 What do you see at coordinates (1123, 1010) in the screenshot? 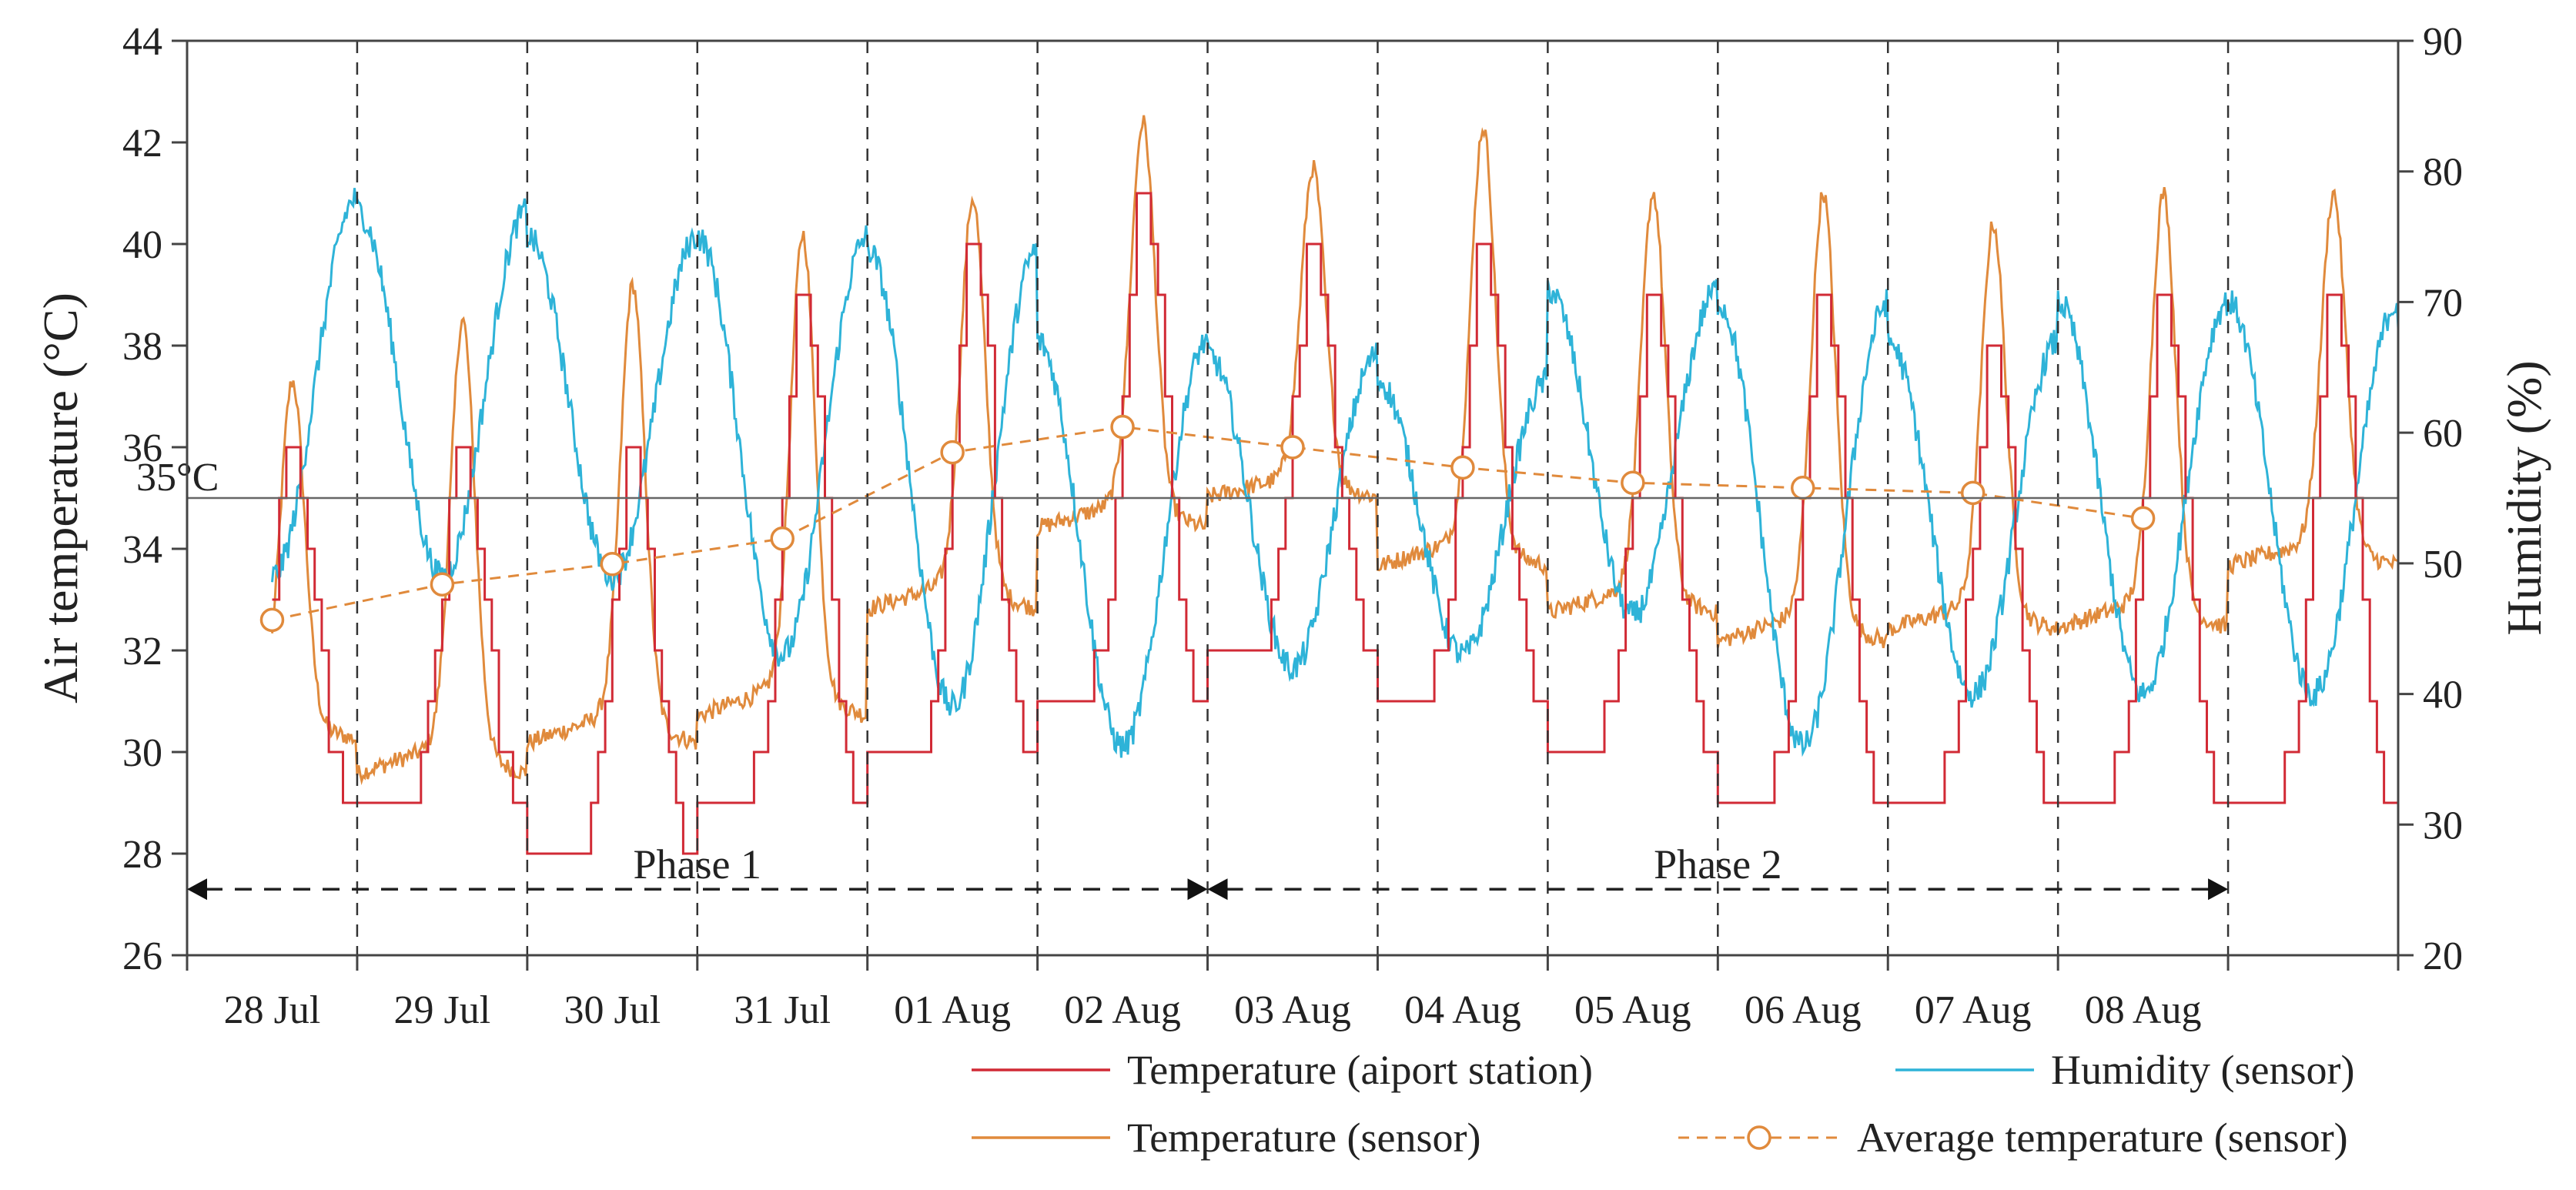
I see `x-tick-label: 02 Aug` at bounding box center [1123, 1010].